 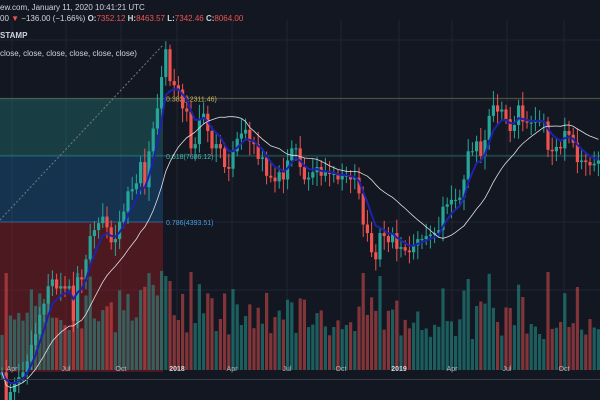 I want to click on close-value: 8064.00, so click(x=229, y=18).